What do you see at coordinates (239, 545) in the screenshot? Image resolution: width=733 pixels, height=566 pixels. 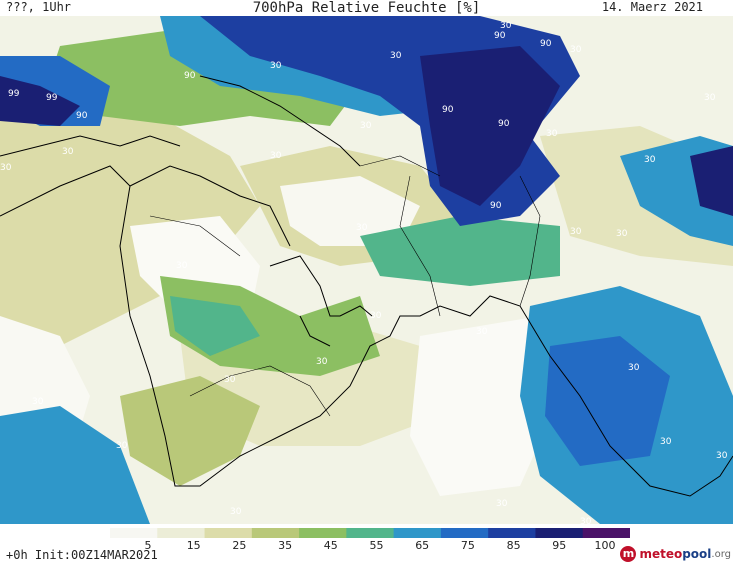 I see `color-scale-tick-label: 25` at bounding box center [239, 545].